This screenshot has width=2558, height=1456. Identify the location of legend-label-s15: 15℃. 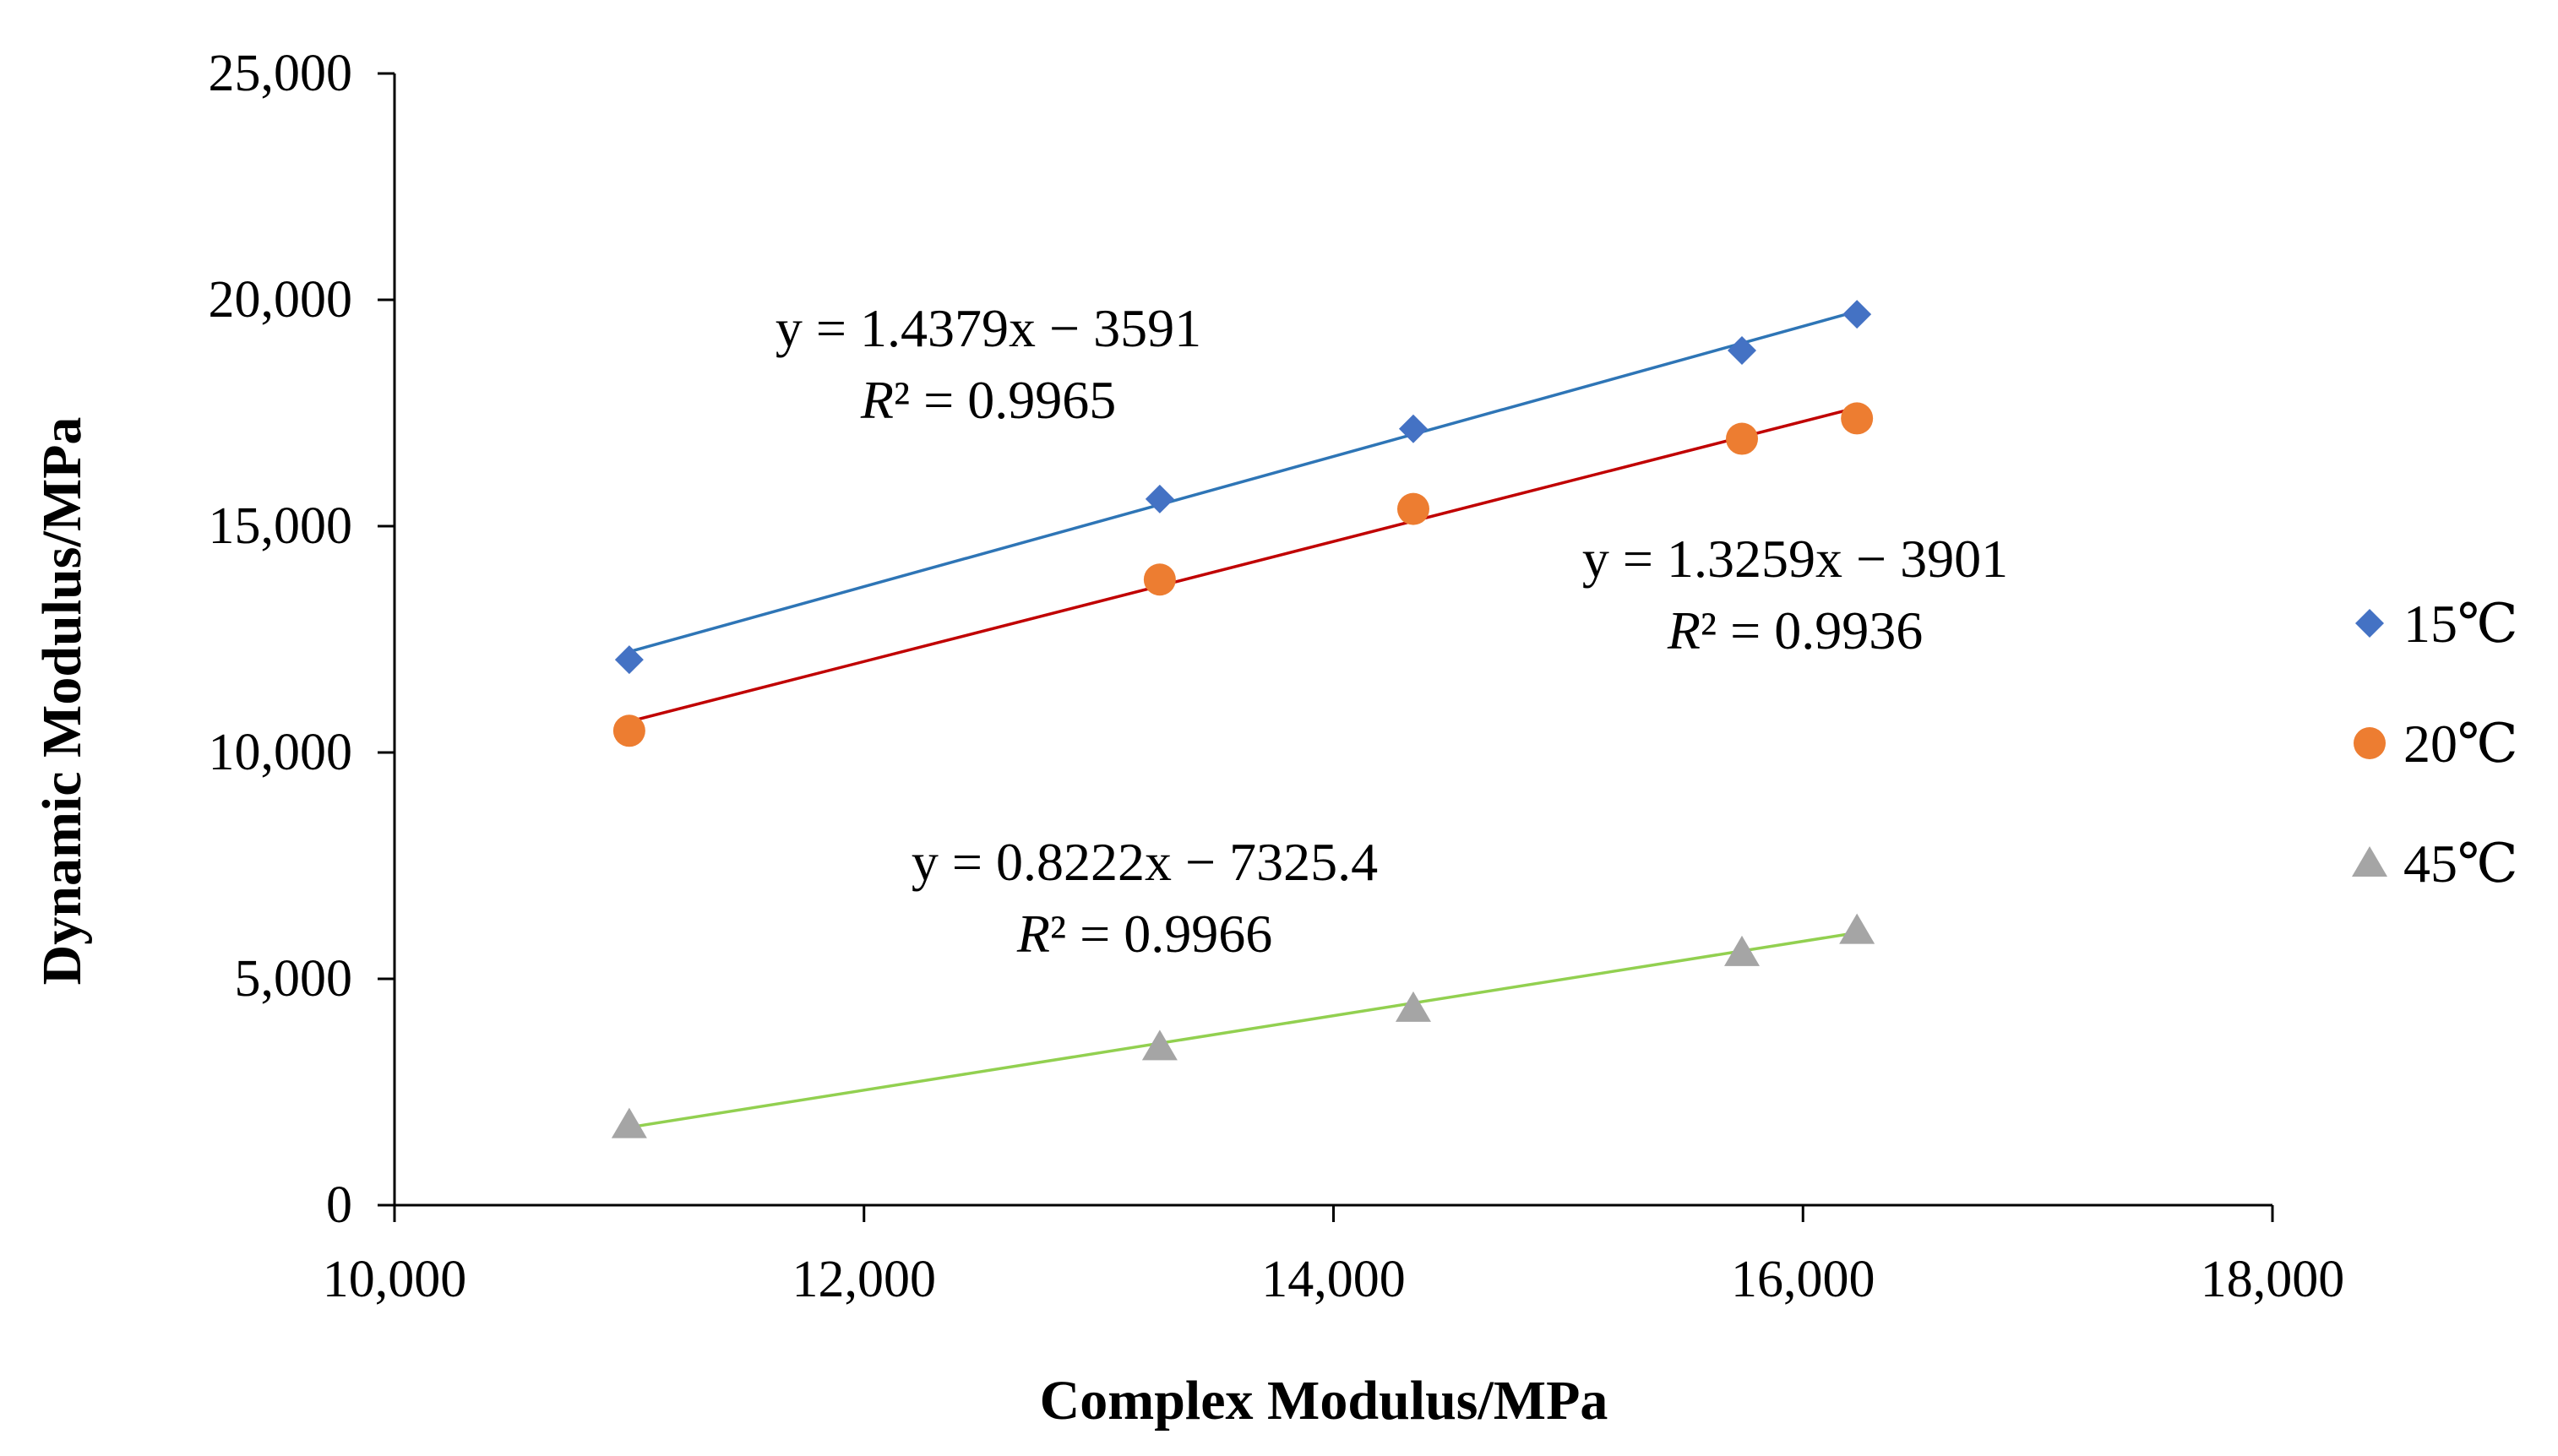
(2460, 624).